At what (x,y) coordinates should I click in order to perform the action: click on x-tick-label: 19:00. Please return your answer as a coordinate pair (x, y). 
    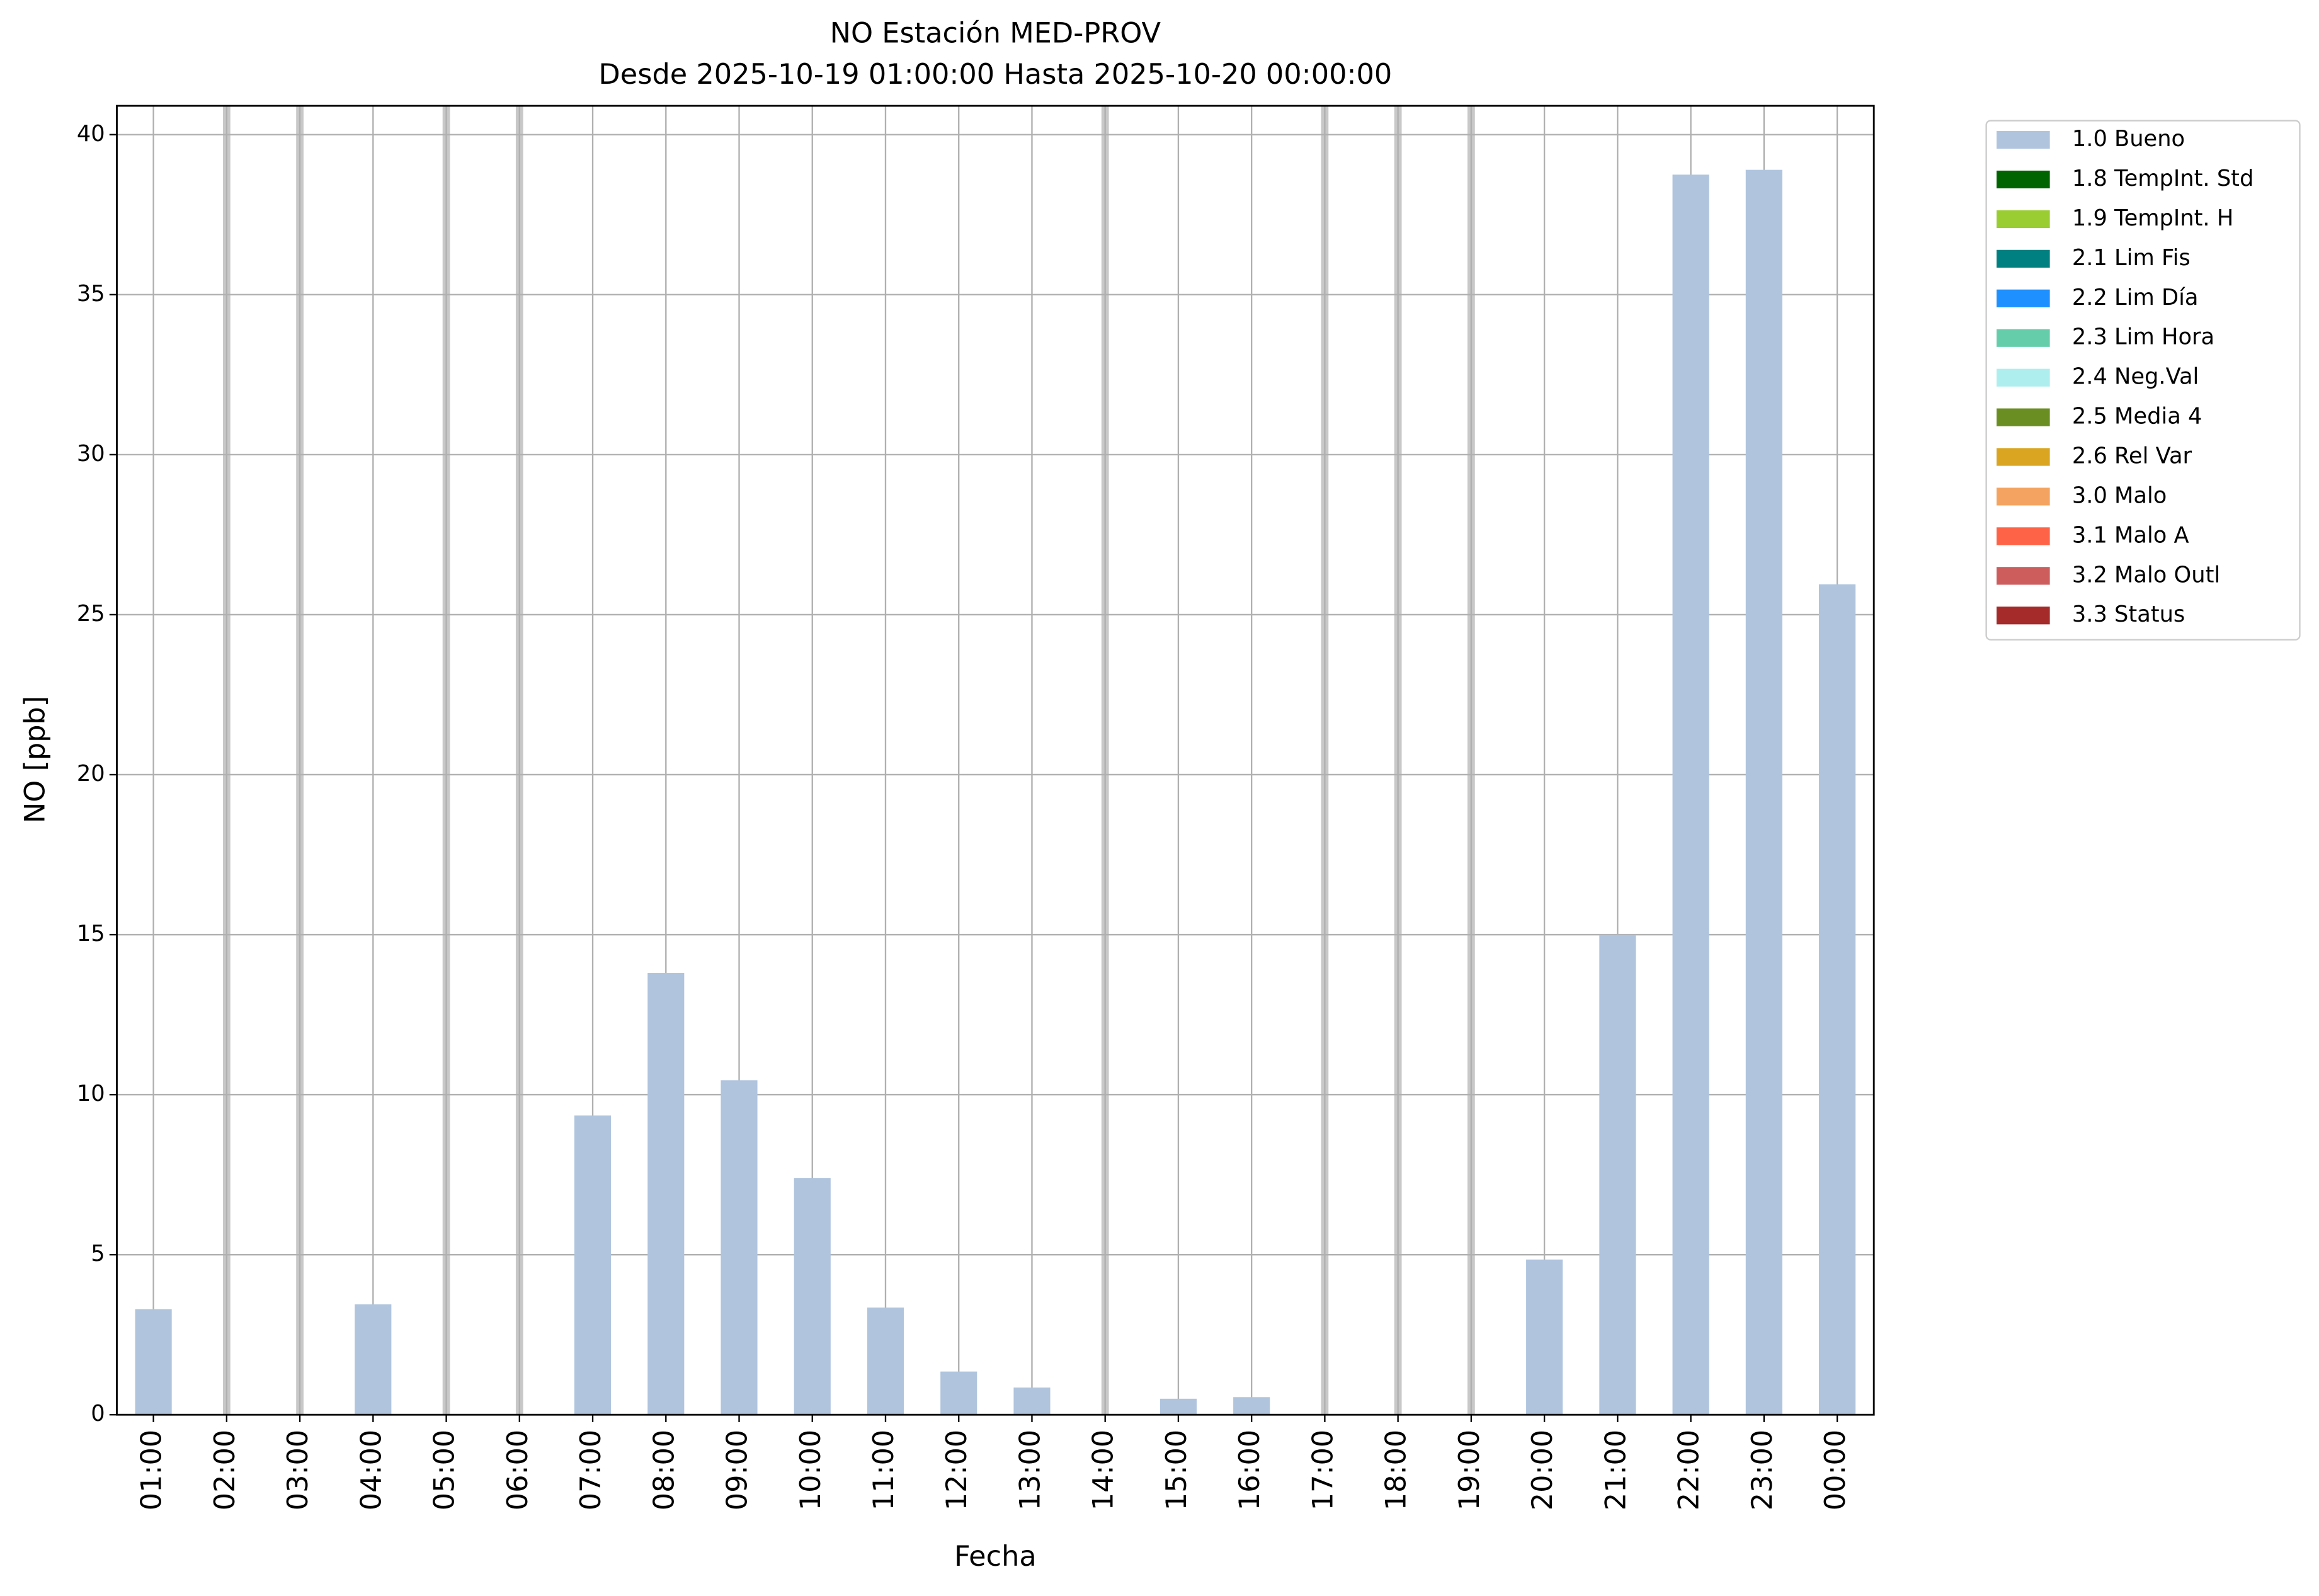
    Looking at the image, I should click on (1469, 1470).